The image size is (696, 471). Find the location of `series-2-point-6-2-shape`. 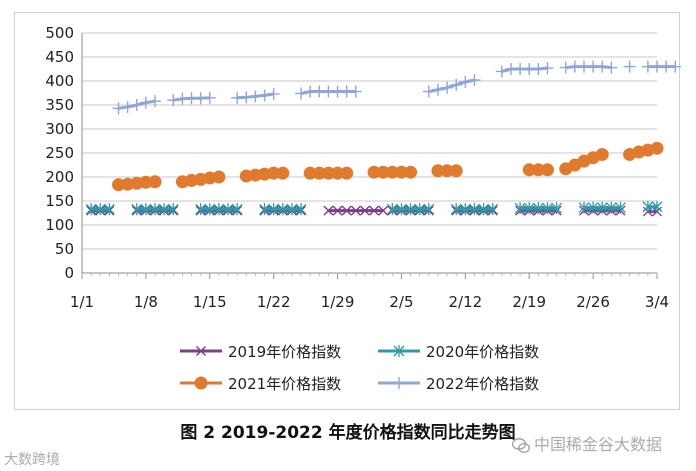

series-2-point-6-2-shape is located at coordinates (547, 170).